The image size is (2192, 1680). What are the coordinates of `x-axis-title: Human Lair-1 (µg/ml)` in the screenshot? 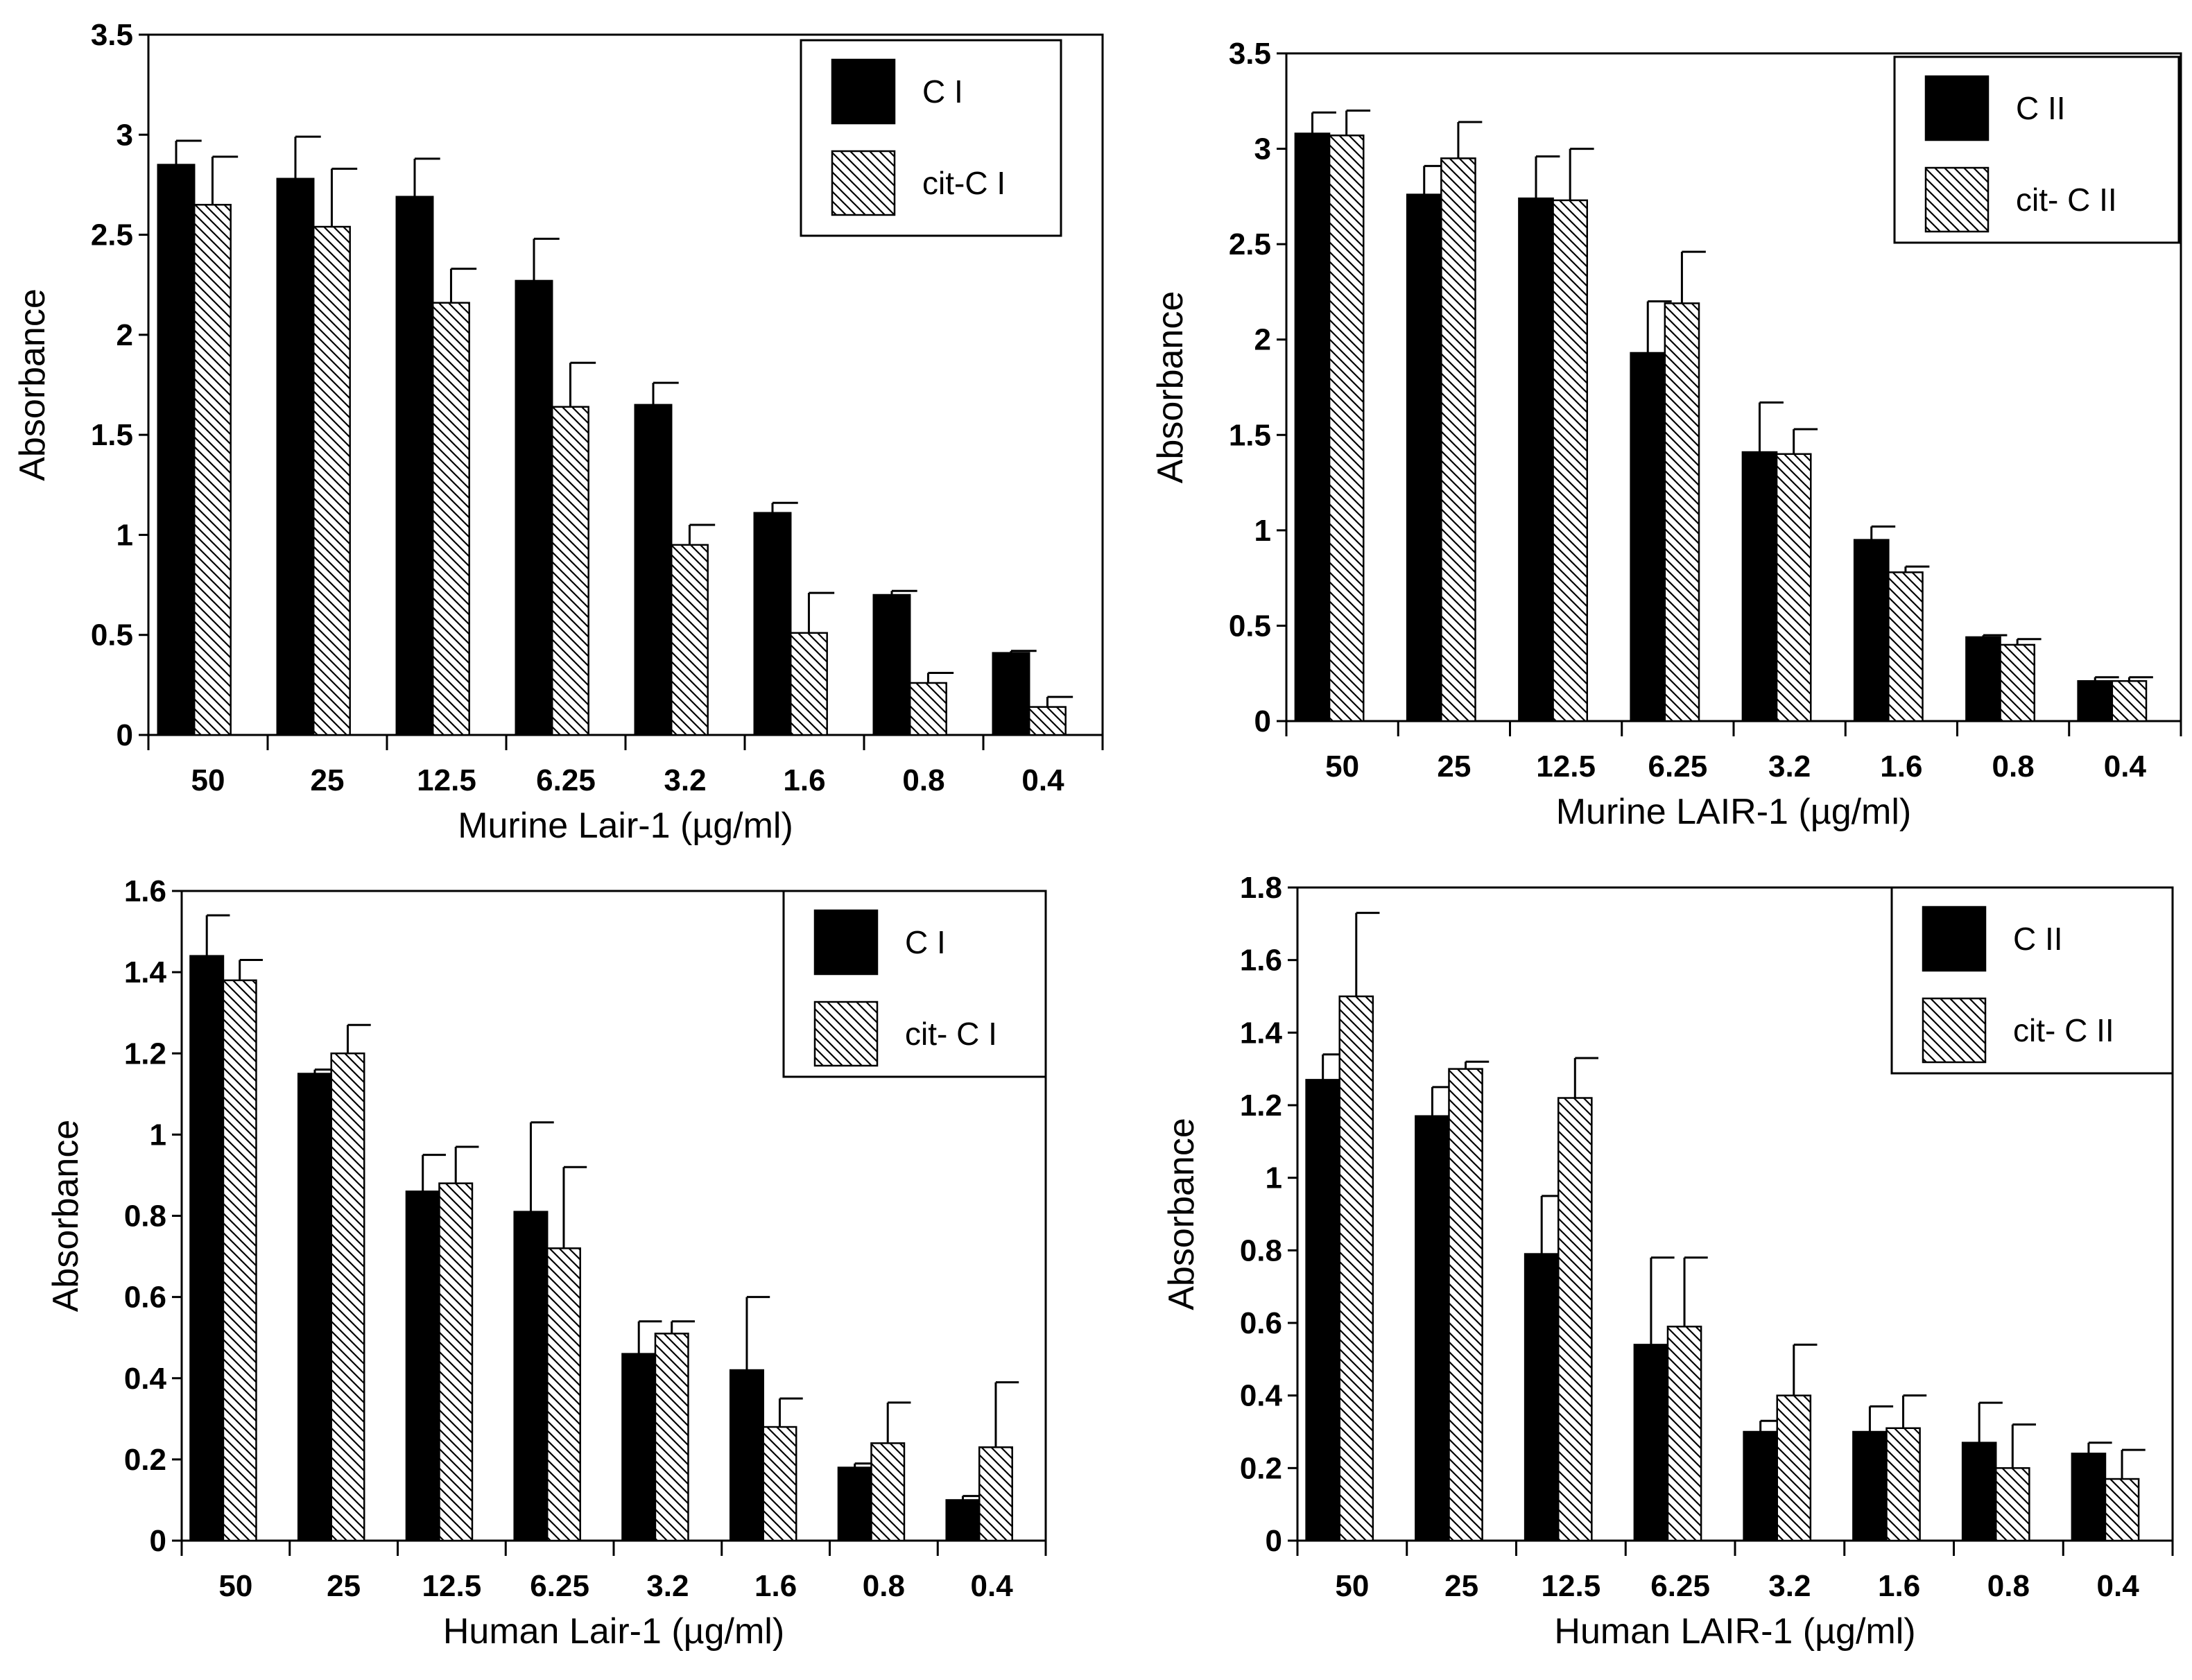 It's located at (613, 1632).